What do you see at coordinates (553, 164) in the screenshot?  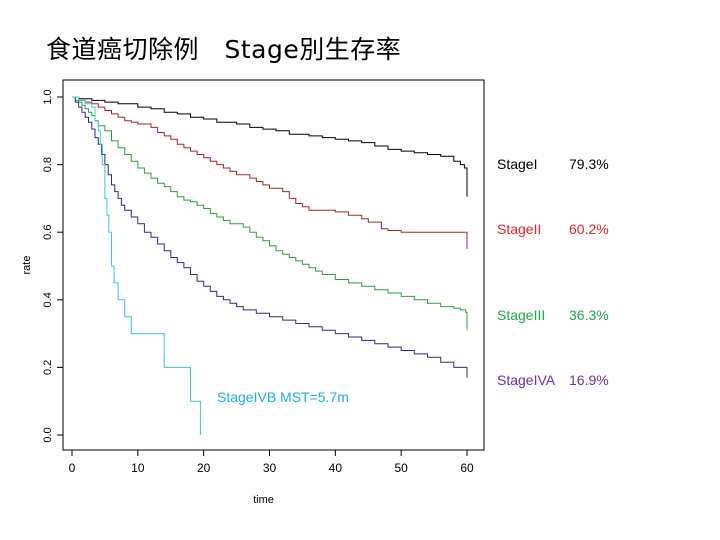 I see `legend-stage-i: StageI 79.3%` at bounding box center [553, 164].